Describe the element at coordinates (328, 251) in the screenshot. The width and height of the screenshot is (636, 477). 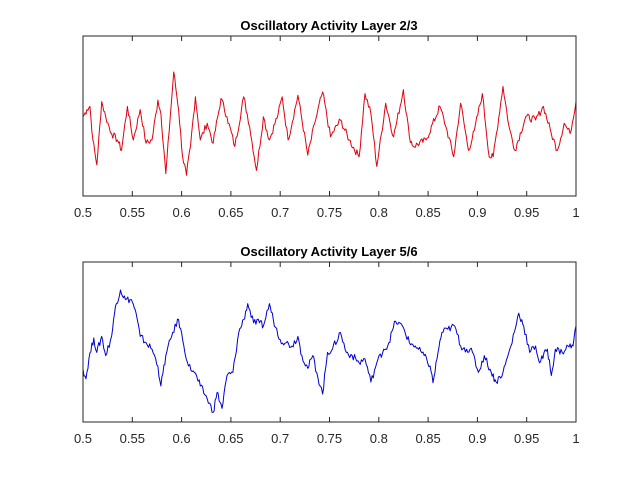
I see `subplot-title: Oscillatory Activity Layer 5/6` at that location.